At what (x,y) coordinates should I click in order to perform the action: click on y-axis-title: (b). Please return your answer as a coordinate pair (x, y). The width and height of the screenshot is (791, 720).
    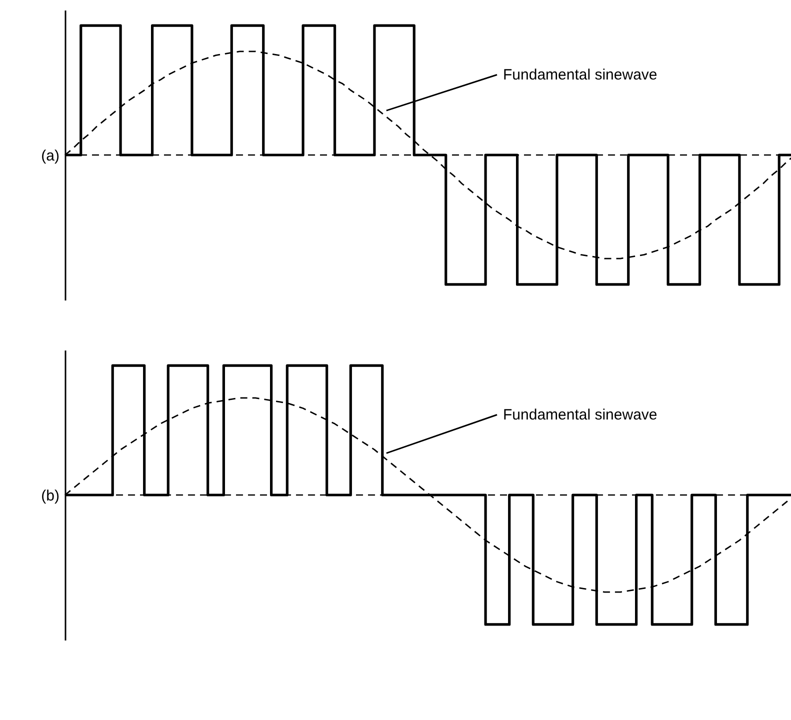
    Looking at the image, I should click on (50, 496).